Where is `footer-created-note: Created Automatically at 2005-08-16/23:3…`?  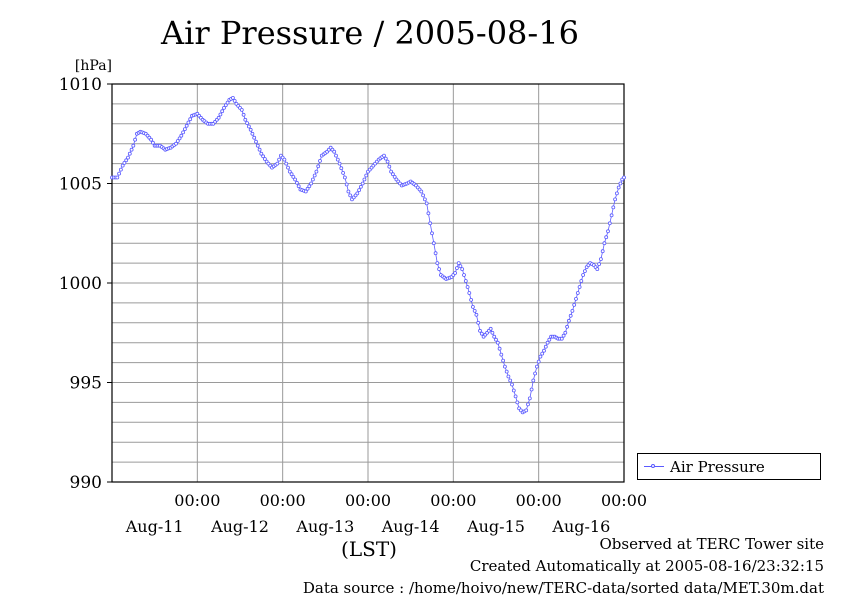
footer-created-note: Created Automatically at 2005-08-16/23:3… is located at coordinates (646, 566).